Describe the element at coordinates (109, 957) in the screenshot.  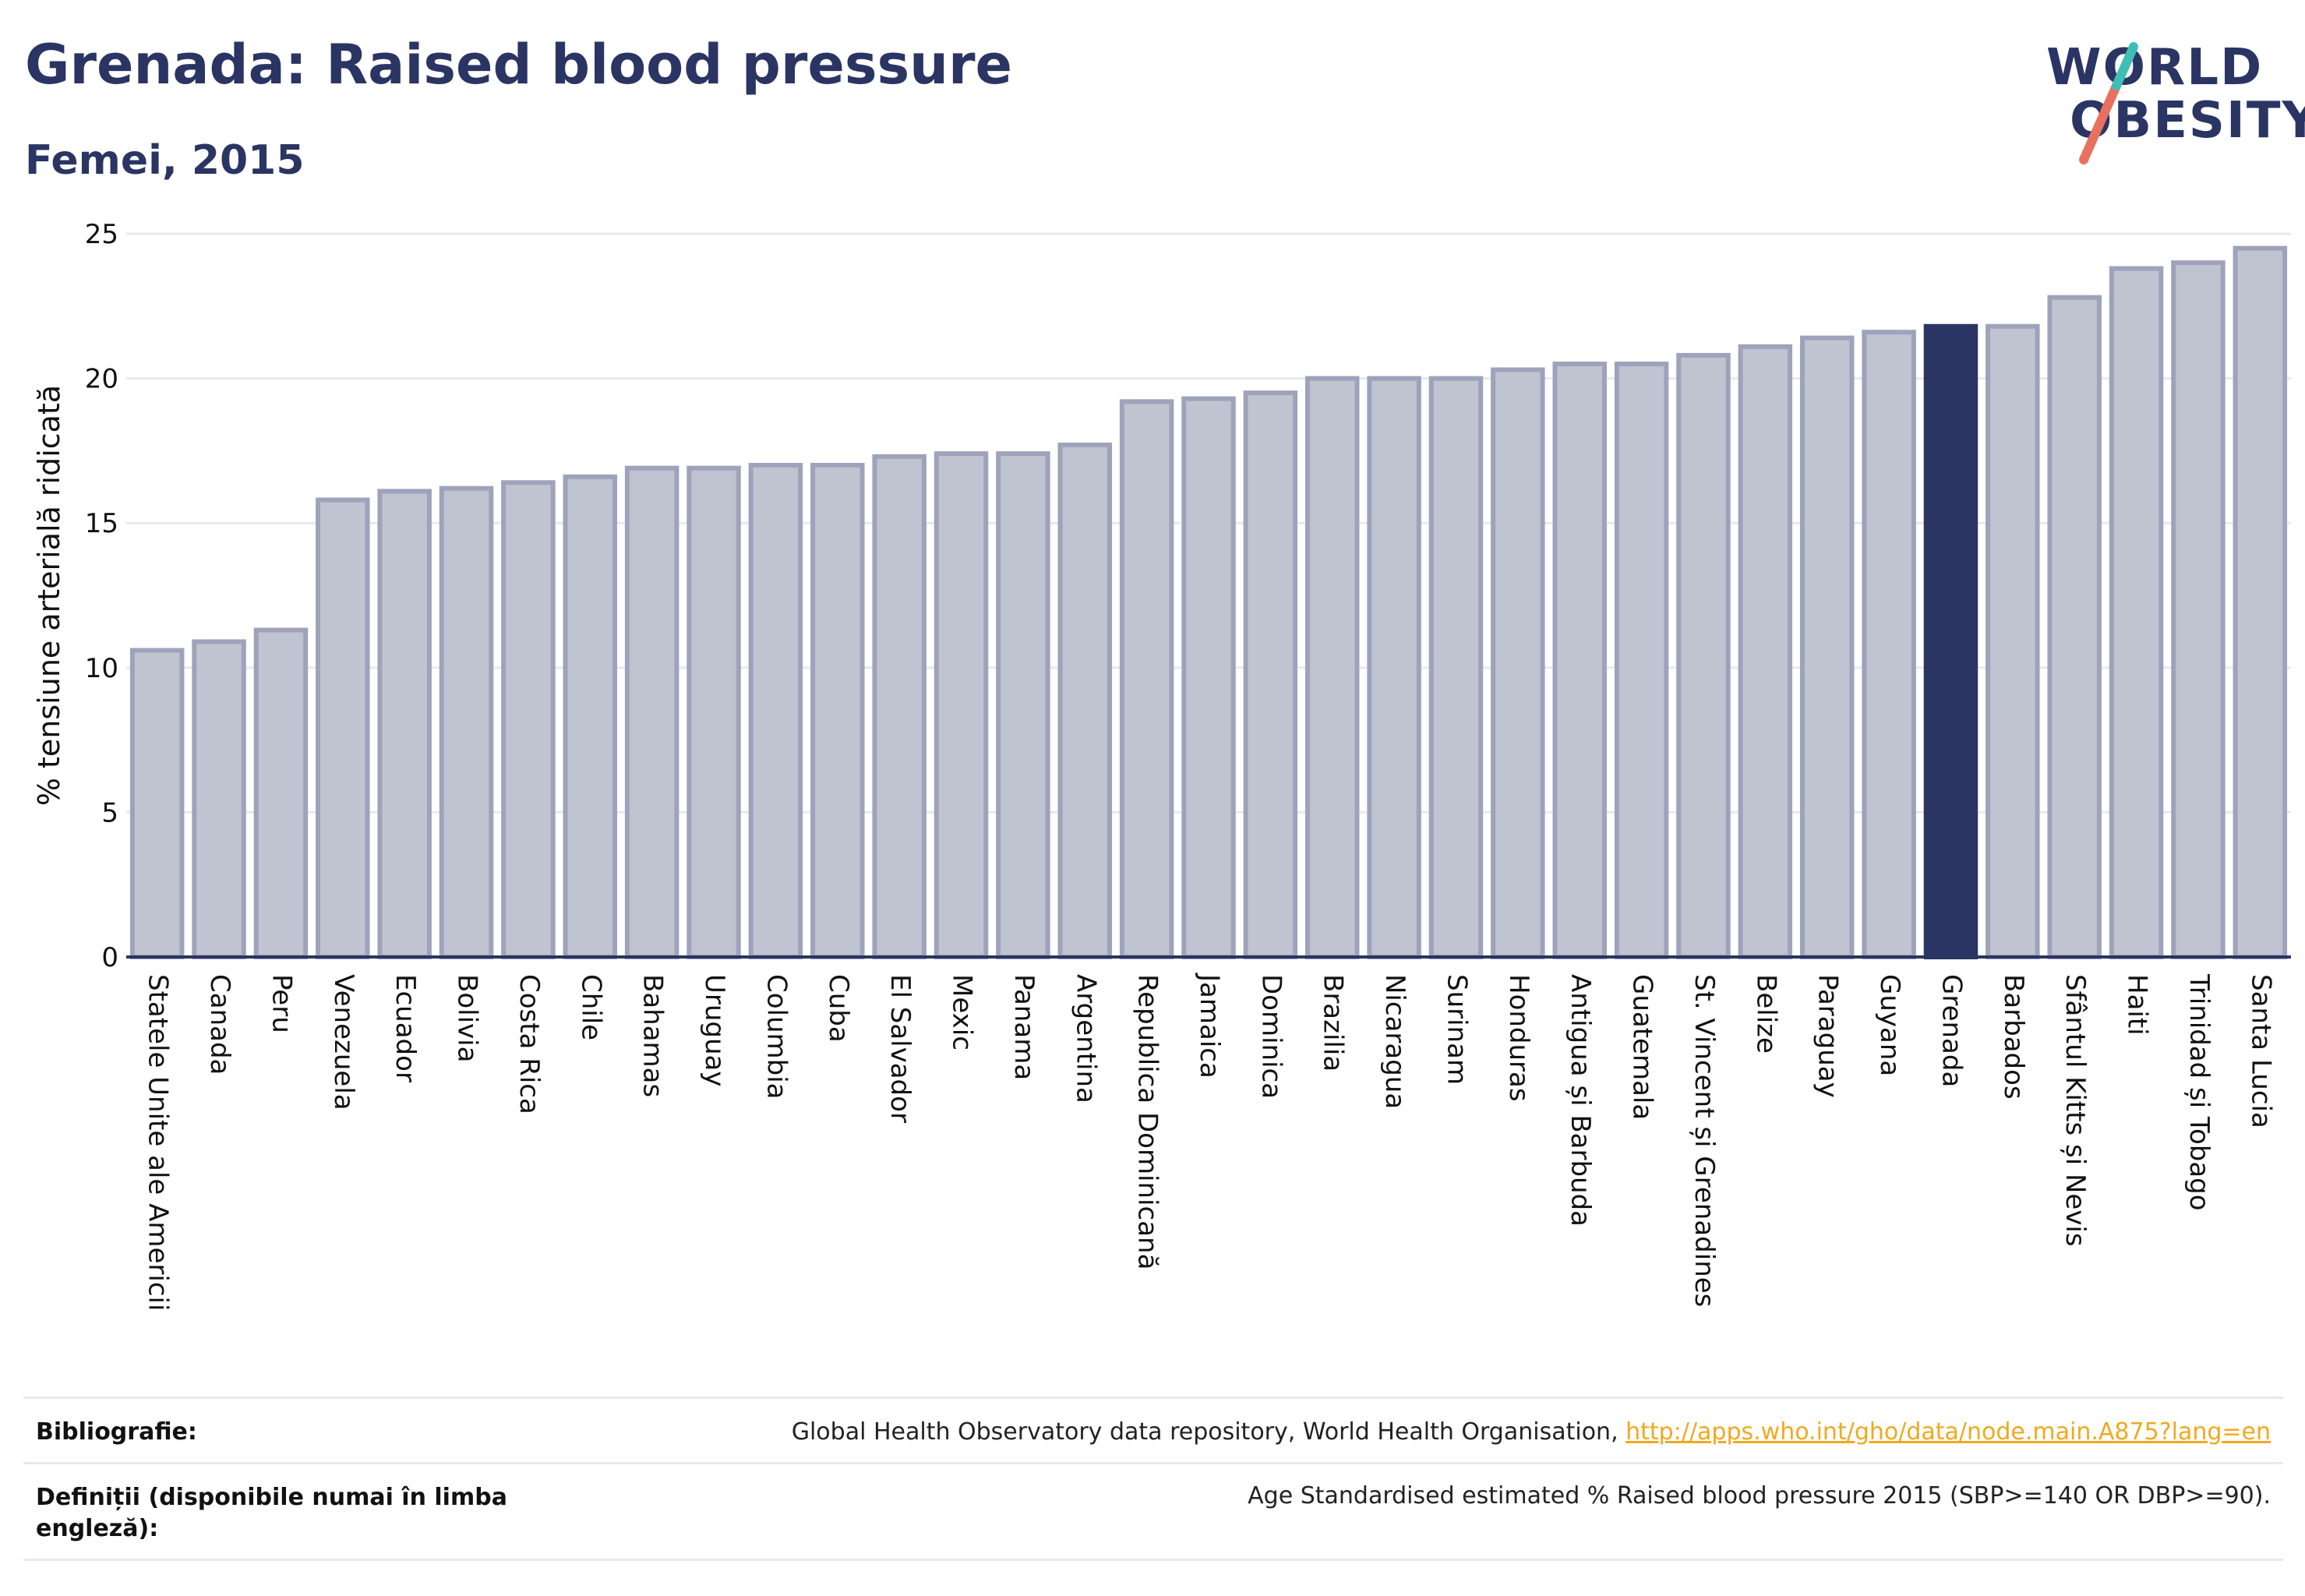
I see `y-tick-label: 0` at that location.